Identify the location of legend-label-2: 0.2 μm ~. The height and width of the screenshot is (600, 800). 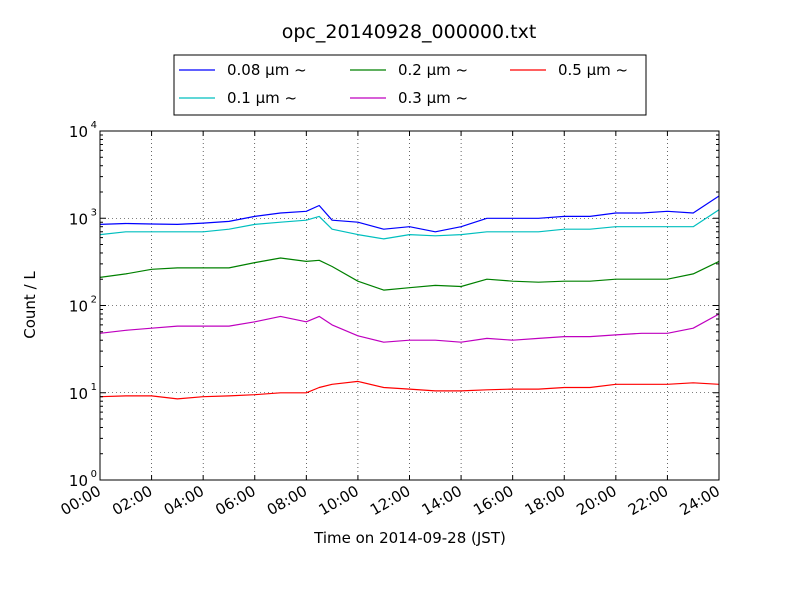
(433, 70).